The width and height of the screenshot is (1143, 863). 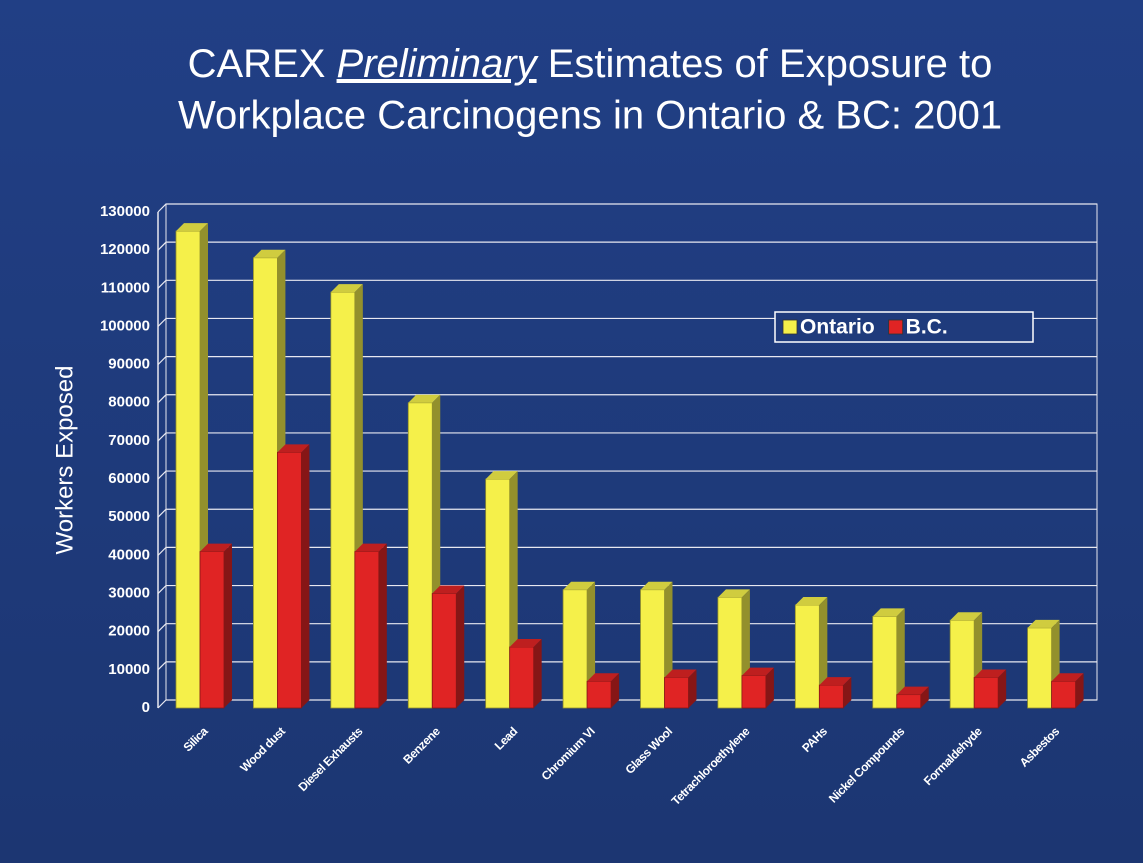 What do you see at coordinates (125, 325) in the screenshot?
I see `y-tick-label: 100000` at bounding box center [125, 325].